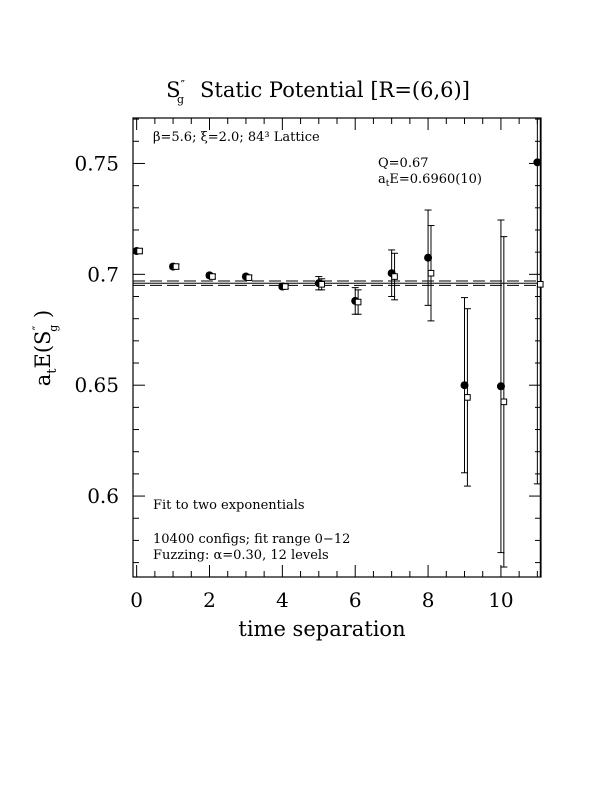 The image size is (612, 792). I want to click on q-annotation: Q=0.67, so click(403, 163).